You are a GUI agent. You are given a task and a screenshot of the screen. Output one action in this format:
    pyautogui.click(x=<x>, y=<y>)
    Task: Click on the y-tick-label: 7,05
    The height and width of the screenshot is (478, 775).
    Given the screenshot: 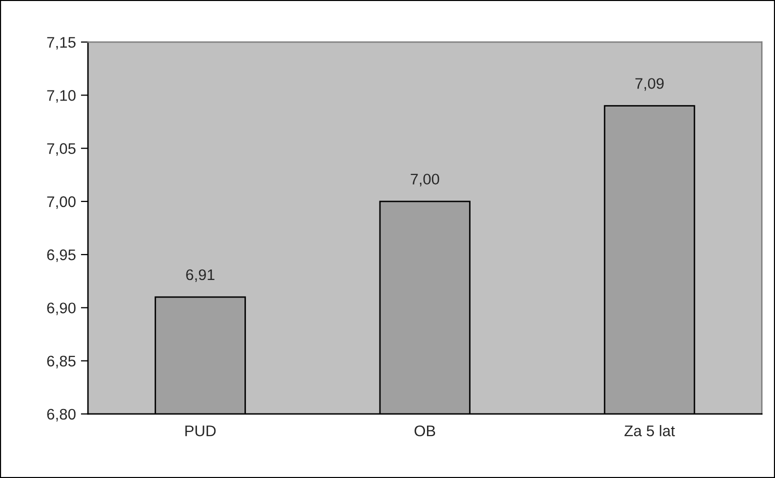 What is the action you would take?
    pyautogui.click(x=61, y=149)
    